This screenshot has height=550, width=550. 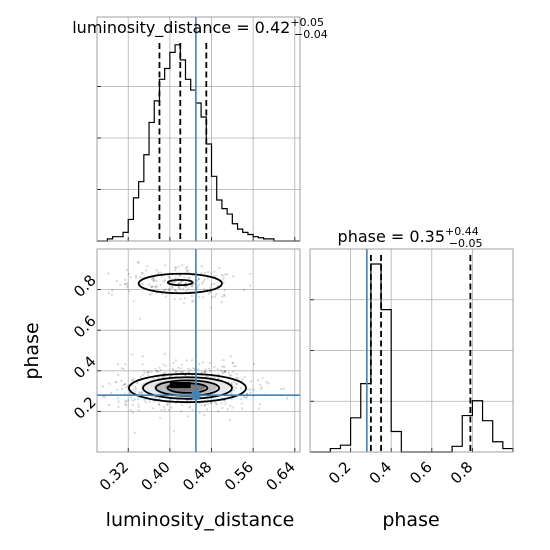 I want to click on ld-x-tick-label-3: 0.56, so click(x=239, y=476).